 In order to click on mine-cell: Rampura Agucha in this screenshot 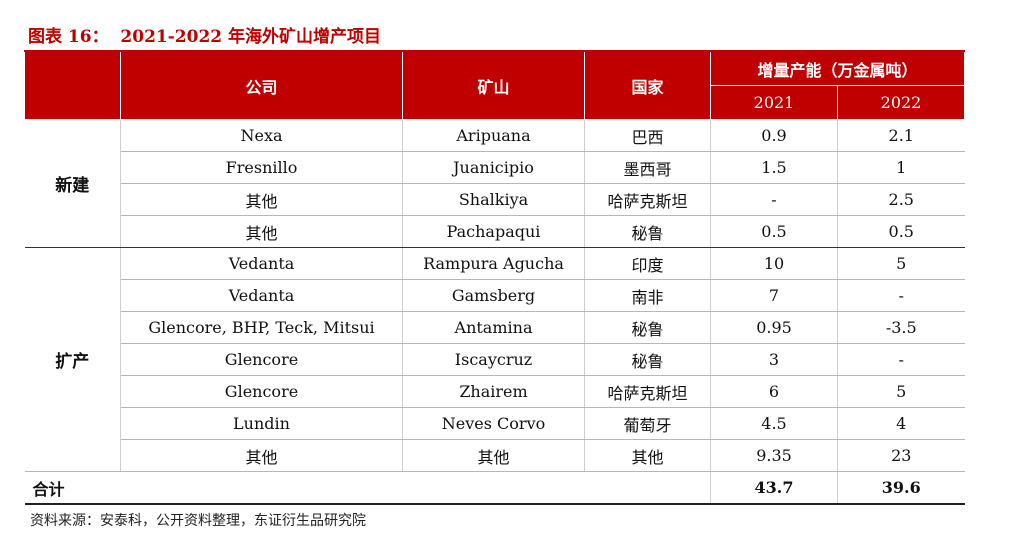, I will do `click(493, 263)`.